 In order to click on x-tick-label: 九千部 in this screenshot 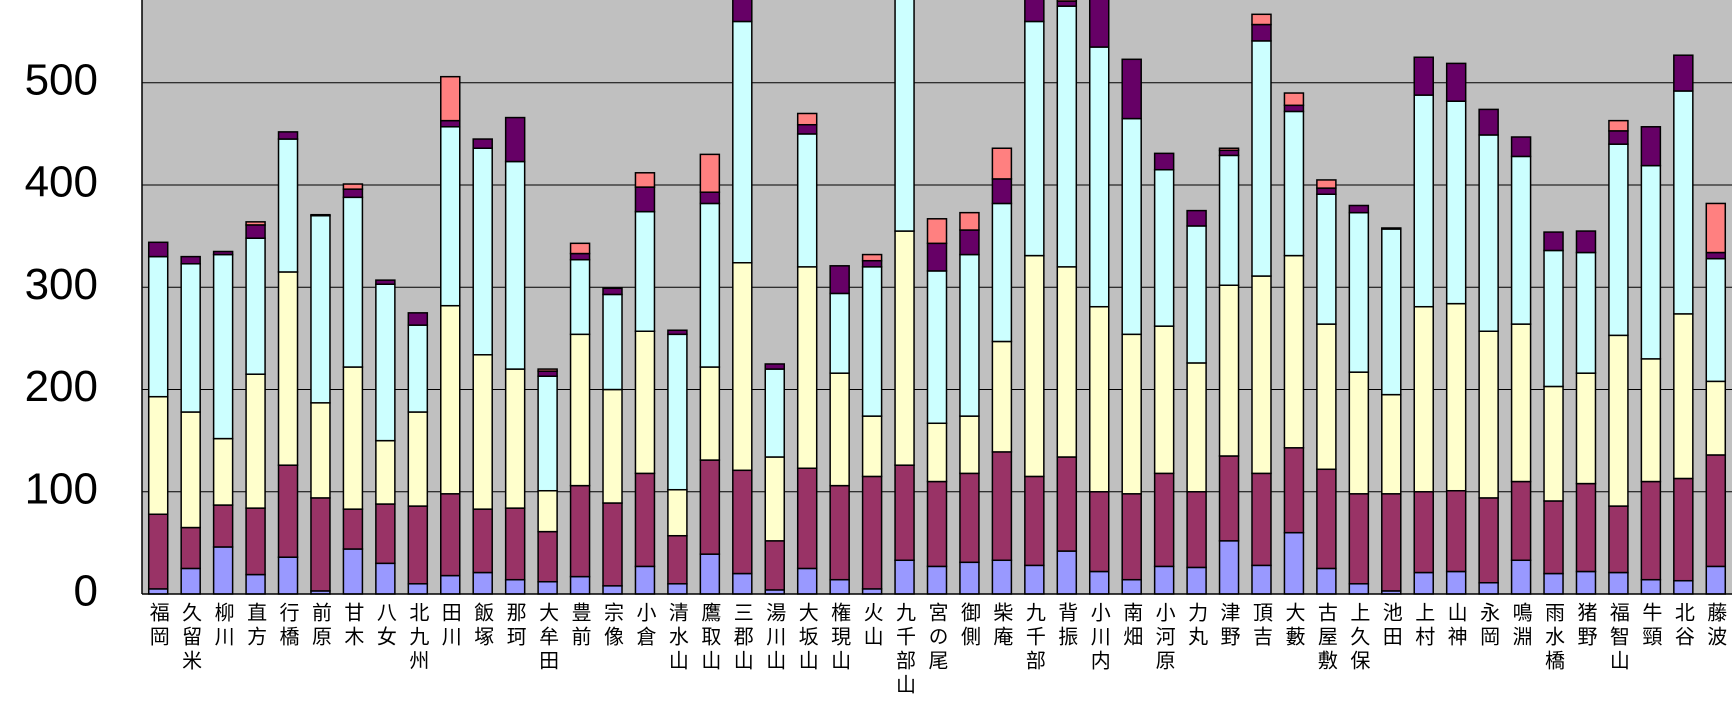, I will do `click(1034, 638)`.